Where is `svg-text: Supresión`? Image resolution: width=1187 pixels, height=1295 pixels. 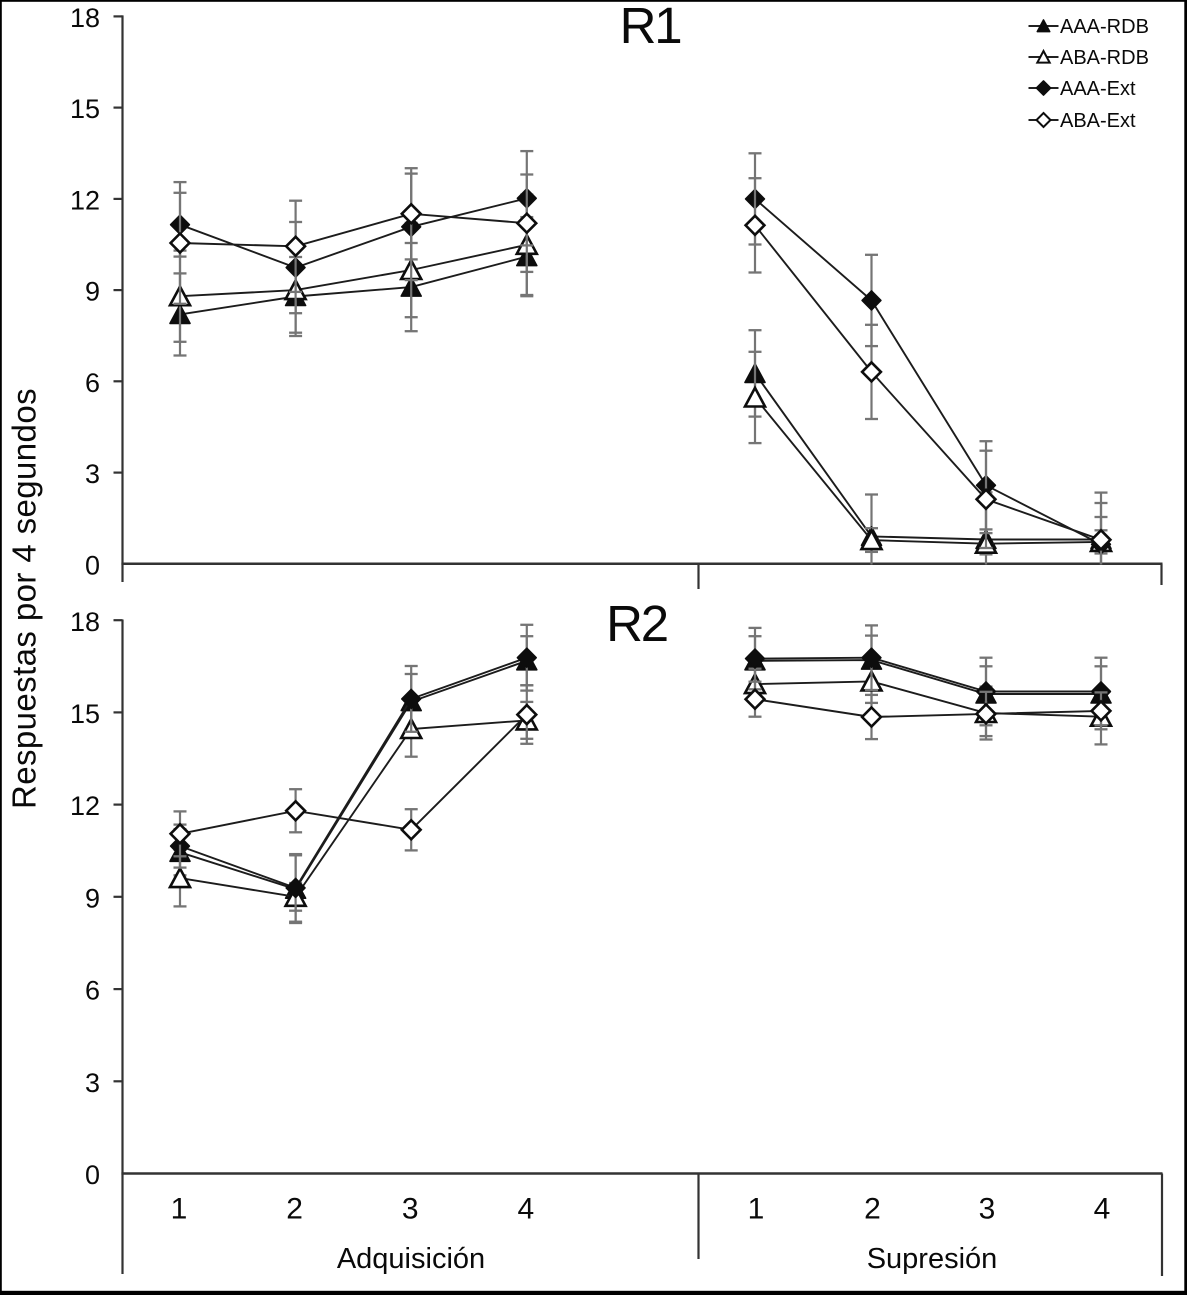
svg-text: Supresión is located at coordinates (932, 1259).